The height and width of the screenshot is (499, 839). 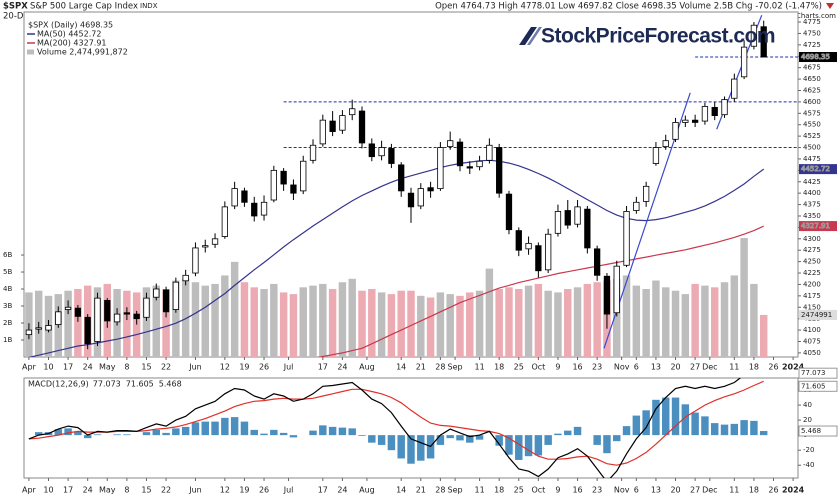 I want to click on volume-tick-label: 5B, so click(x=7, y=272).